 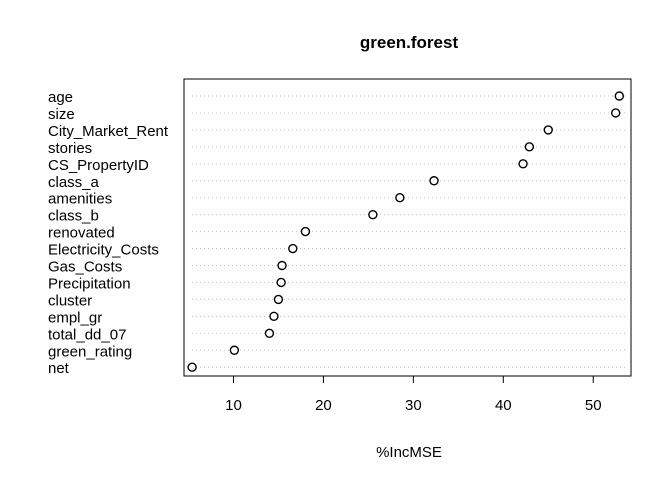 I want to click on x-tick-label: 40, so click(x=503, y=405).